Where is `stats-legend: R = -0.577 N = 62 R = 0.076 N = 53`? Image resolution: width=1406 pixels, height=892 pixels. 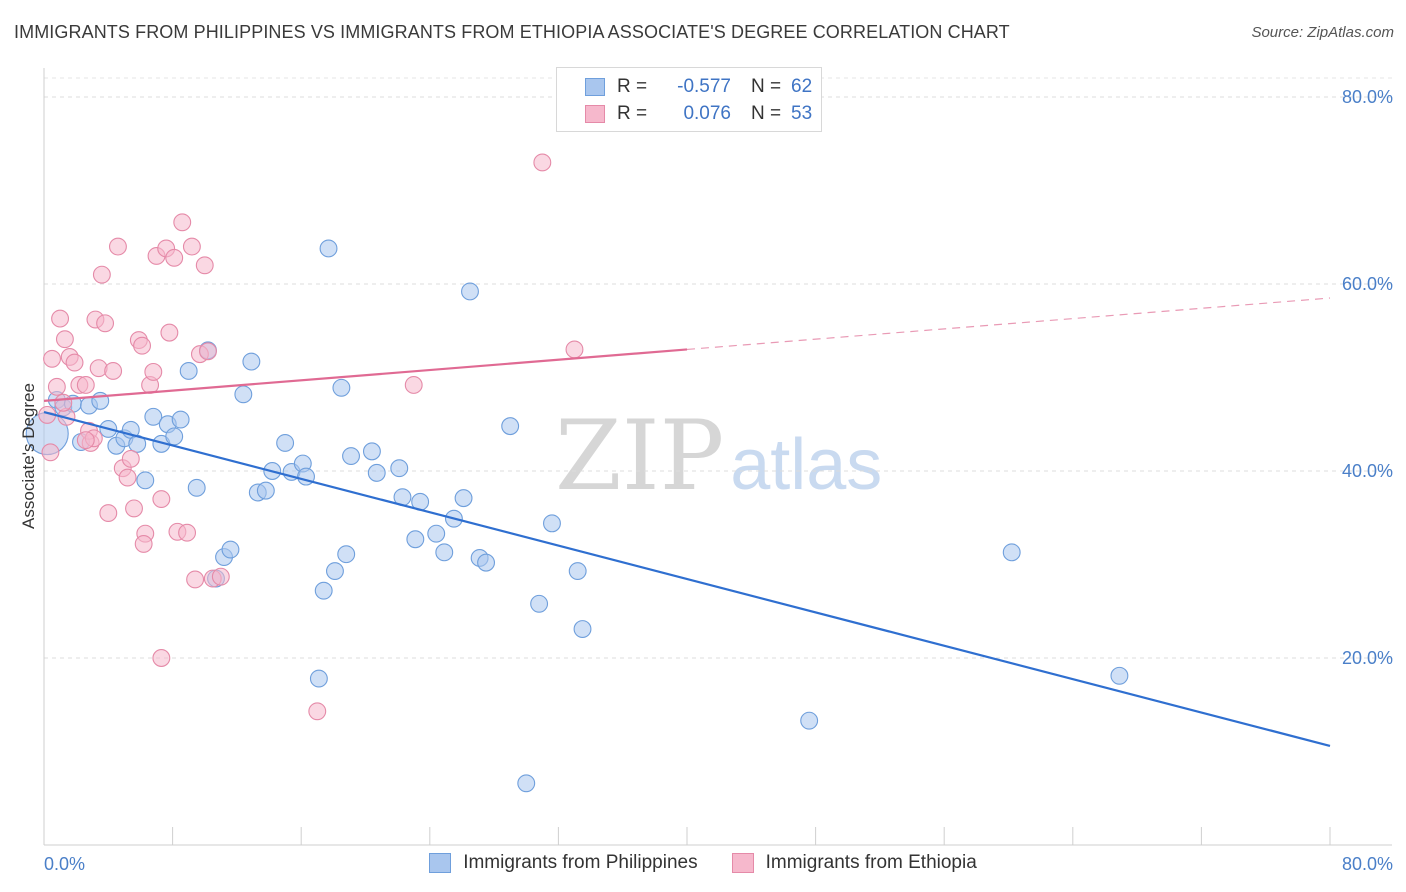
stats-legend: R = -0.577 N = 62 R = 0.076 N = 53 is located at coordinates (689, 99).